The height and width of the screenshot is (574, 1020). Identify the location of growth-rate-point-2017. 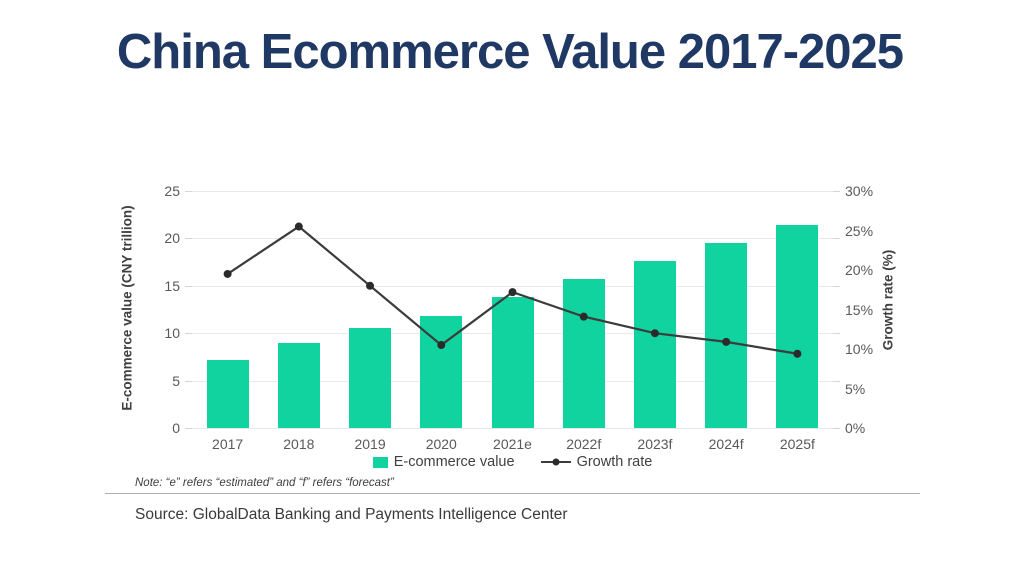
(227, 273).